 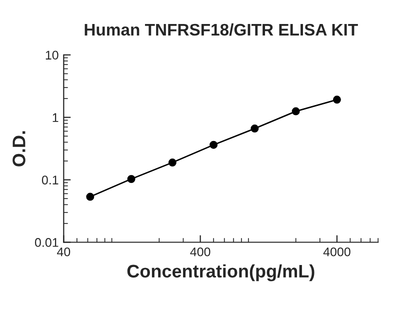 I want to click on x-tick-label: 4000, so click(x=336, y=251).